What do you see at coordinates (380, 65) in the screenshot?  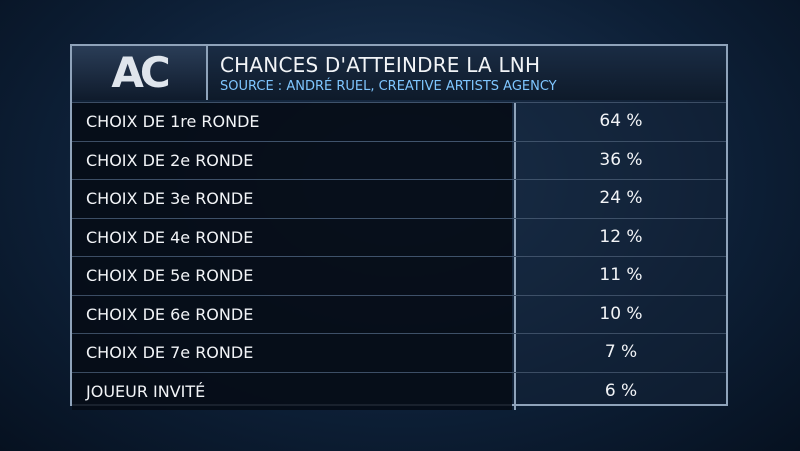 I see `title: CHANCES D'ATTEINDRE LA LNH` at bounding box center [380, 65].